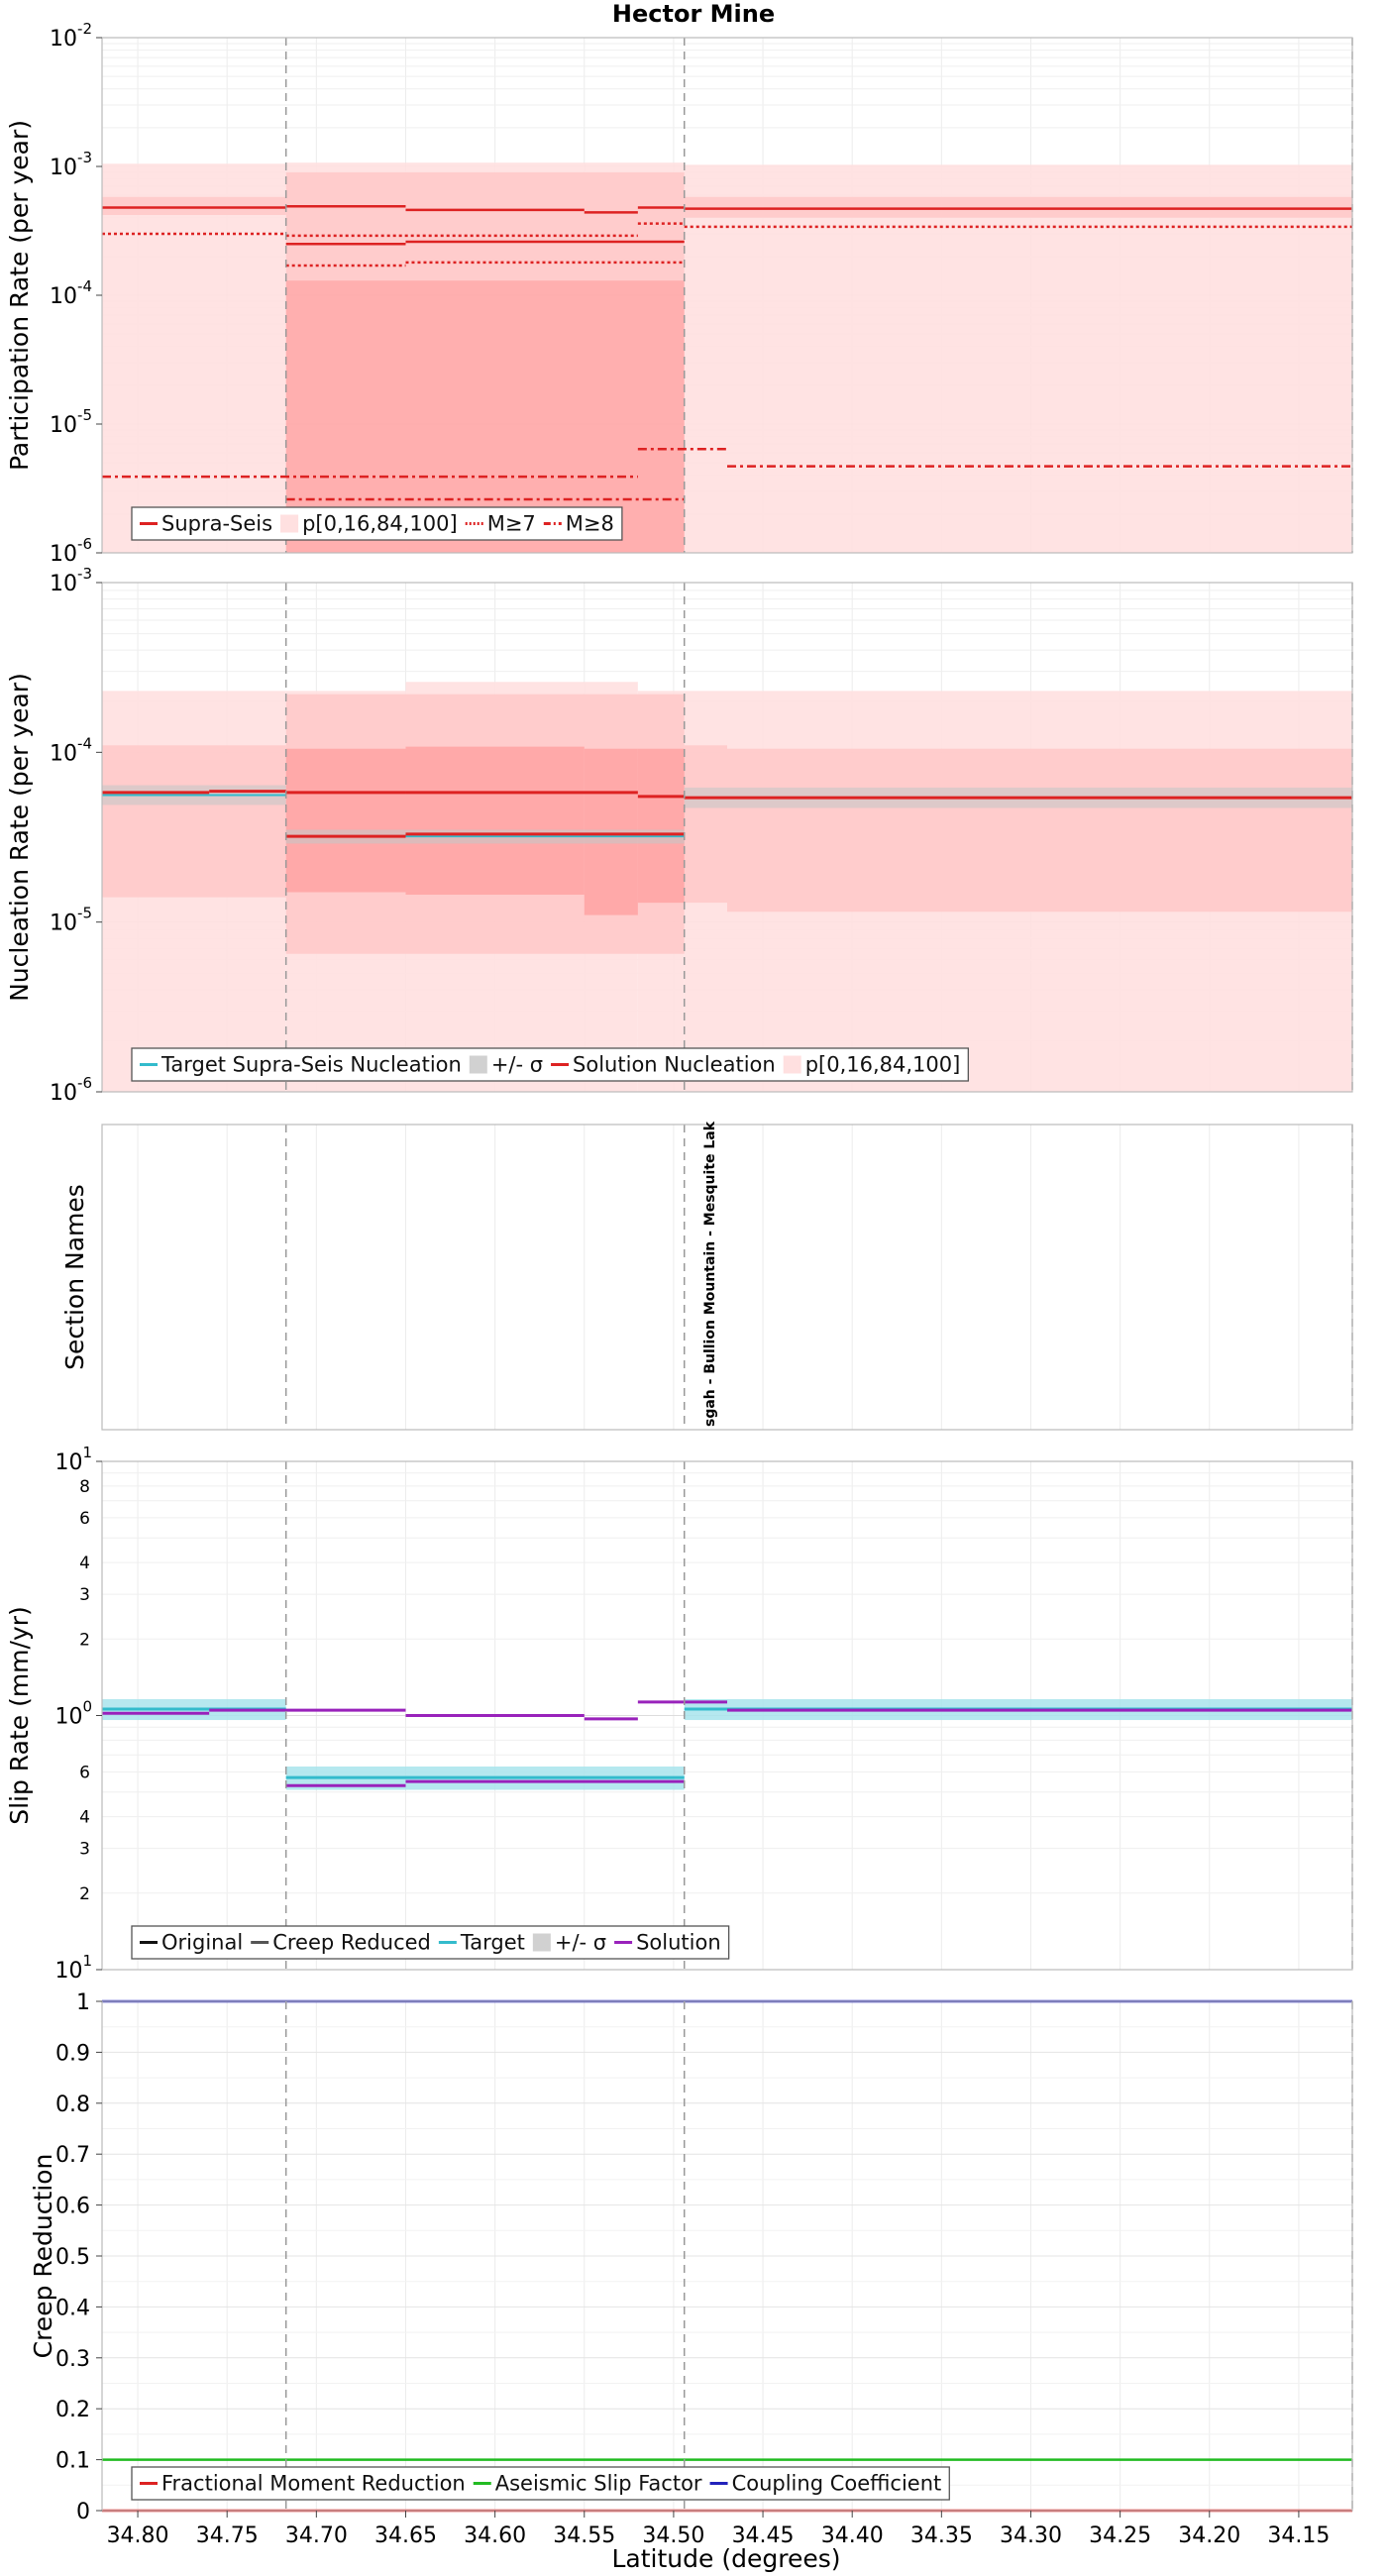  What do you see at coordinates (837, 2484) in the screenshot?
I see `legend-label: Coupling Coefficient` at bounding box center [837, 2484].